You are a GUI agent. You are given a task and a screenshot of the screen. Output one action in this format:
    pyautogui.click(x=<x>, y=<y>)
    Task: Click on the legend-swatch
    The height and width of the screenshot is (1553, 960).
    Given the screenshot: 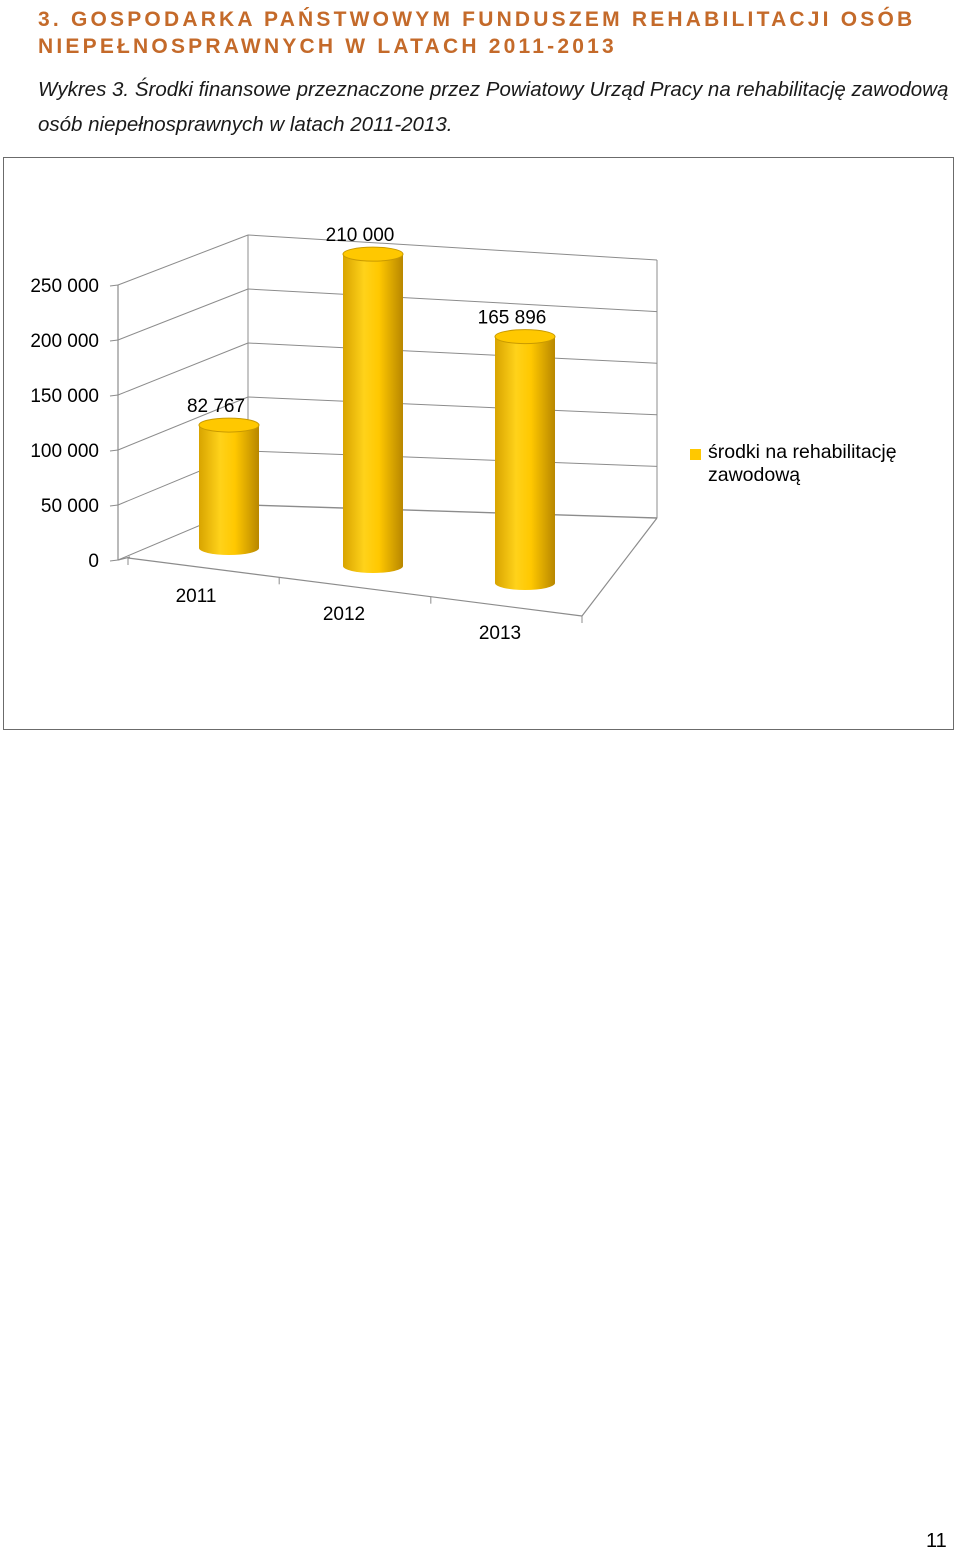 What is the action you would take?
    pyautogui.click(x=695, y=454)
    